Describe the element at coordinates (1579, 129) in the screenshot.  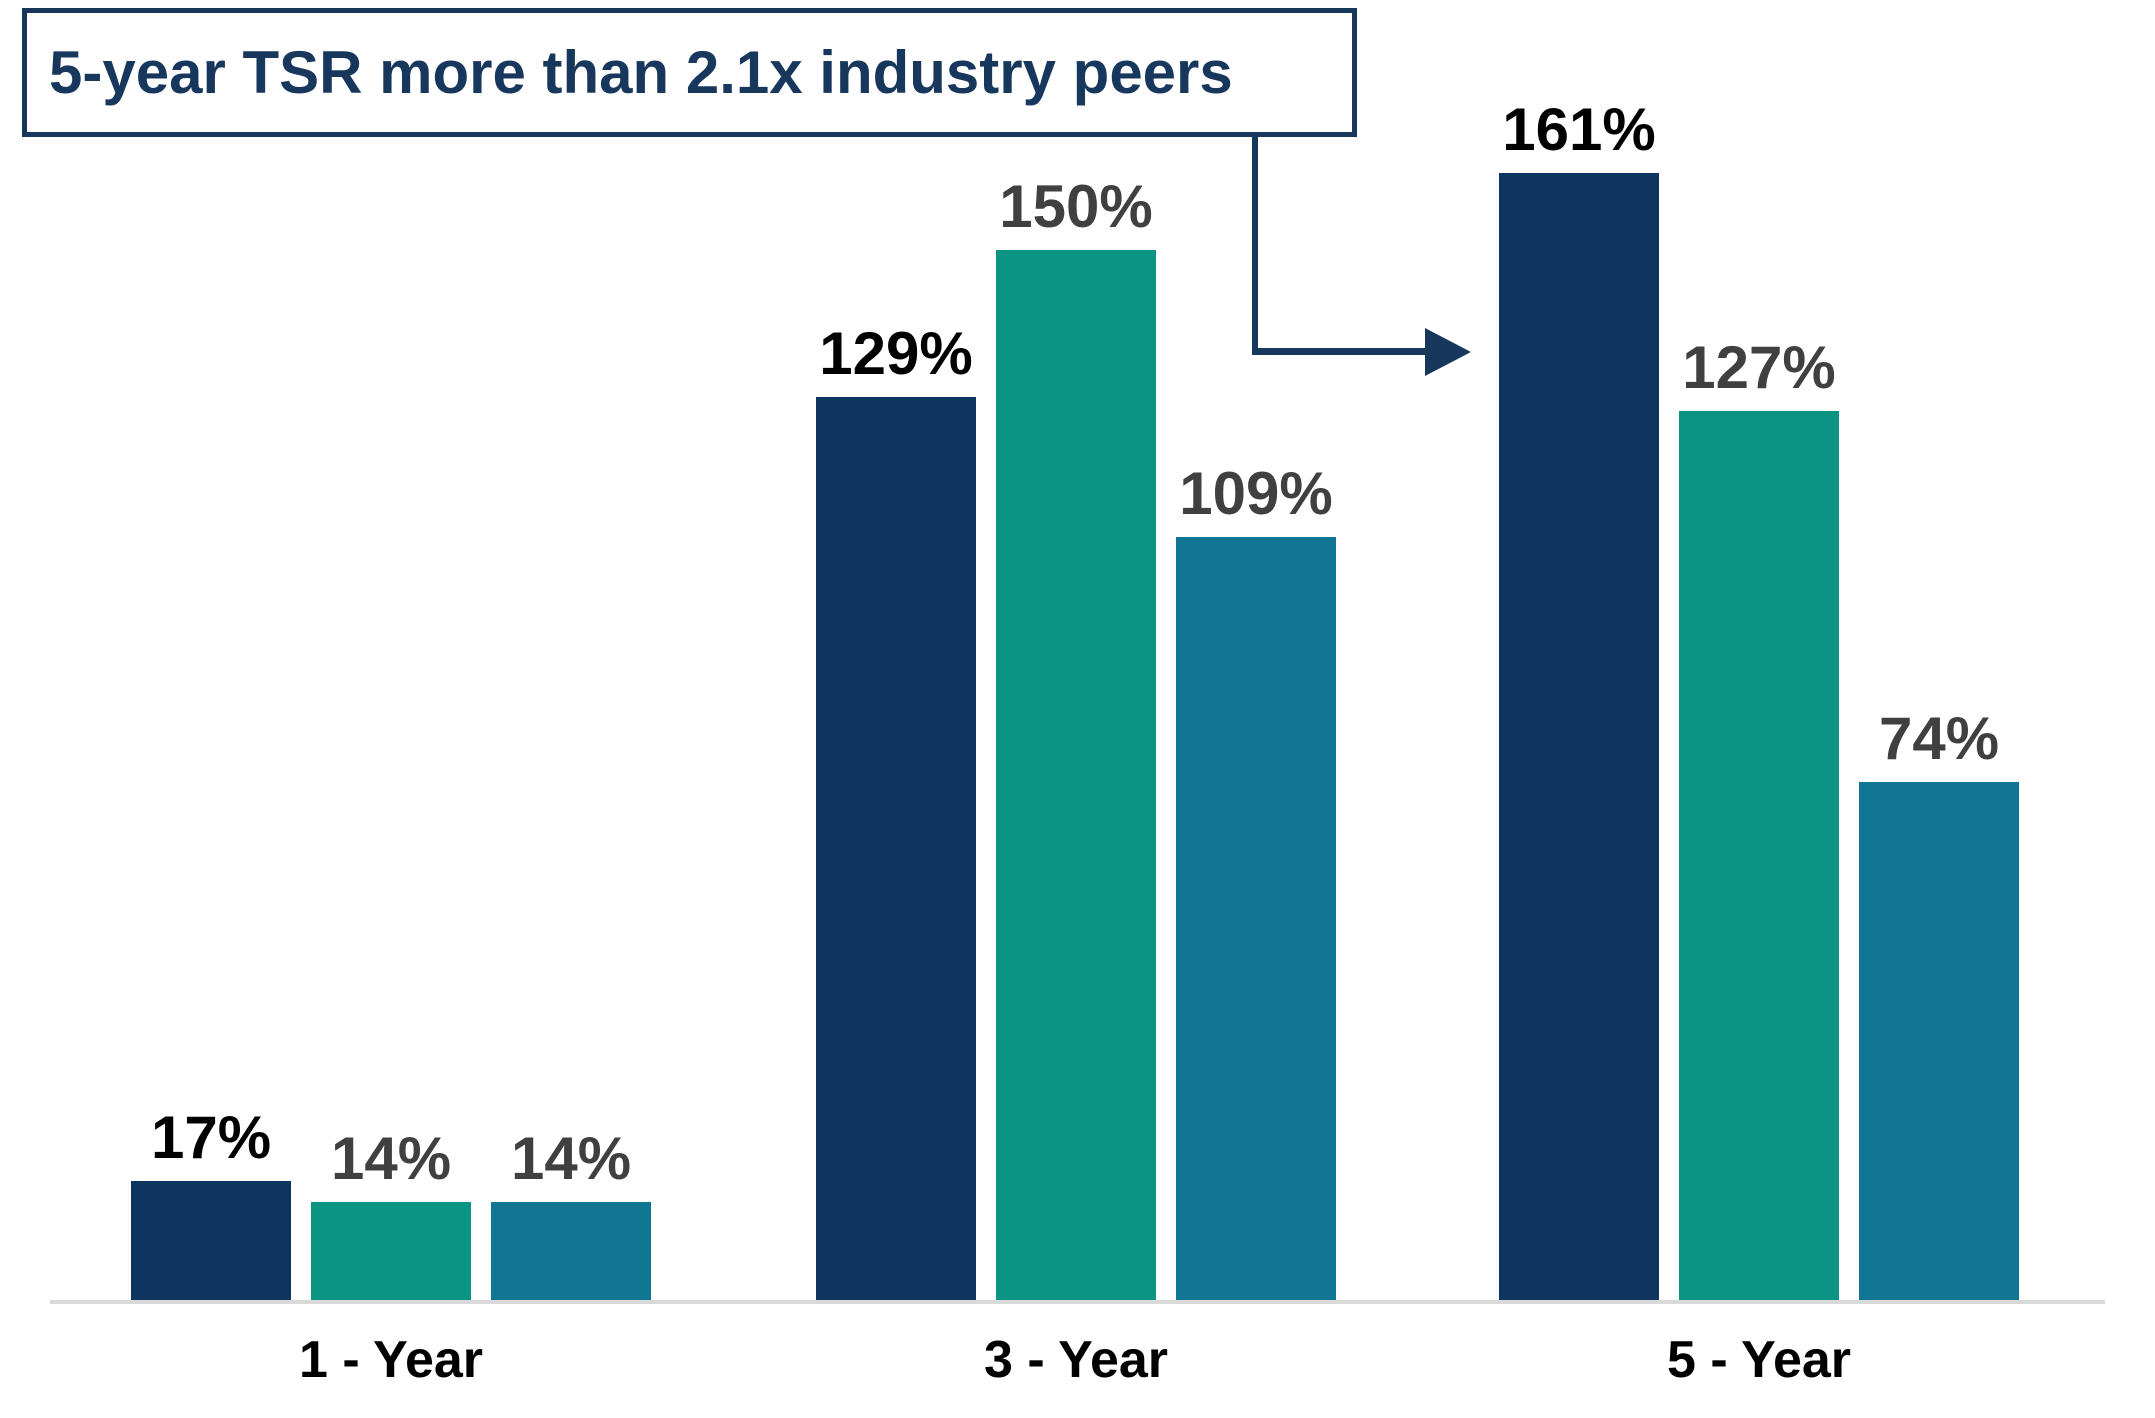
I see `bar-value-label: 161%` at that location.